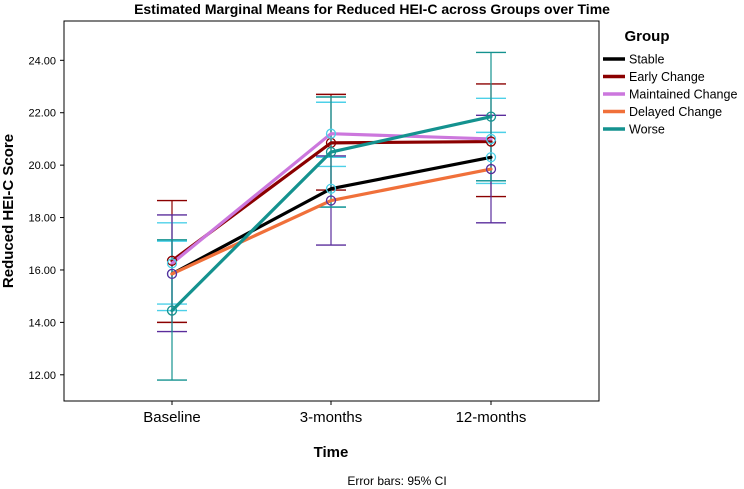 The width and height of the screenshot is (744, 489). Describe the element at coordinates (683, 95) in the screenshot. I see `legend-label: Maintained Change` at that location.